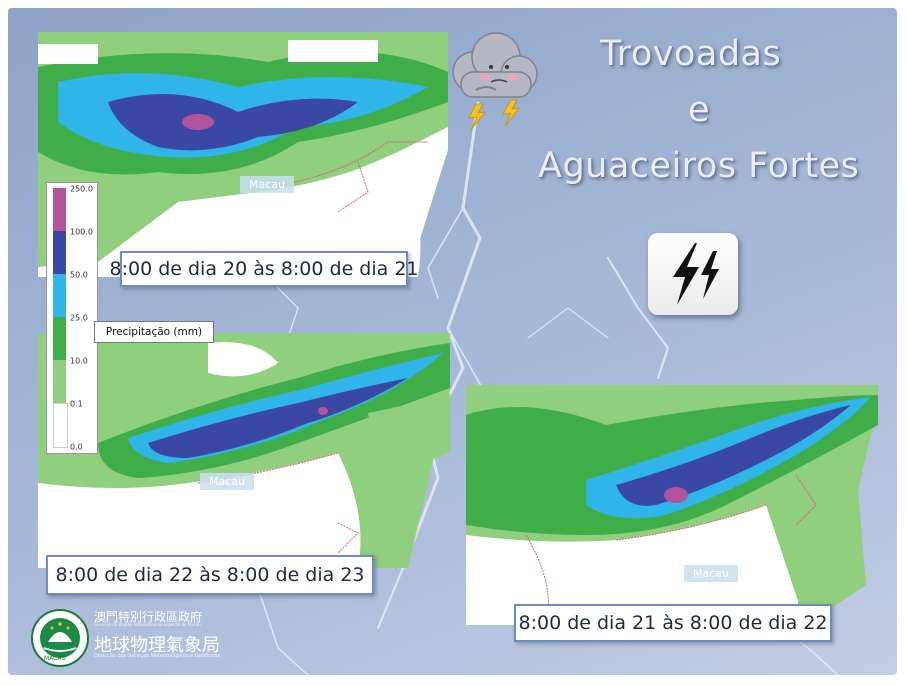 Image resolution: width=907 pixels, height=685 pixels. What do you see at coordinates (210, 575) in the screenshot?
I see `panel-2-caption: 8:00 de dia 22 às 8:00 de dia 23` at bounding box center [210, 575].